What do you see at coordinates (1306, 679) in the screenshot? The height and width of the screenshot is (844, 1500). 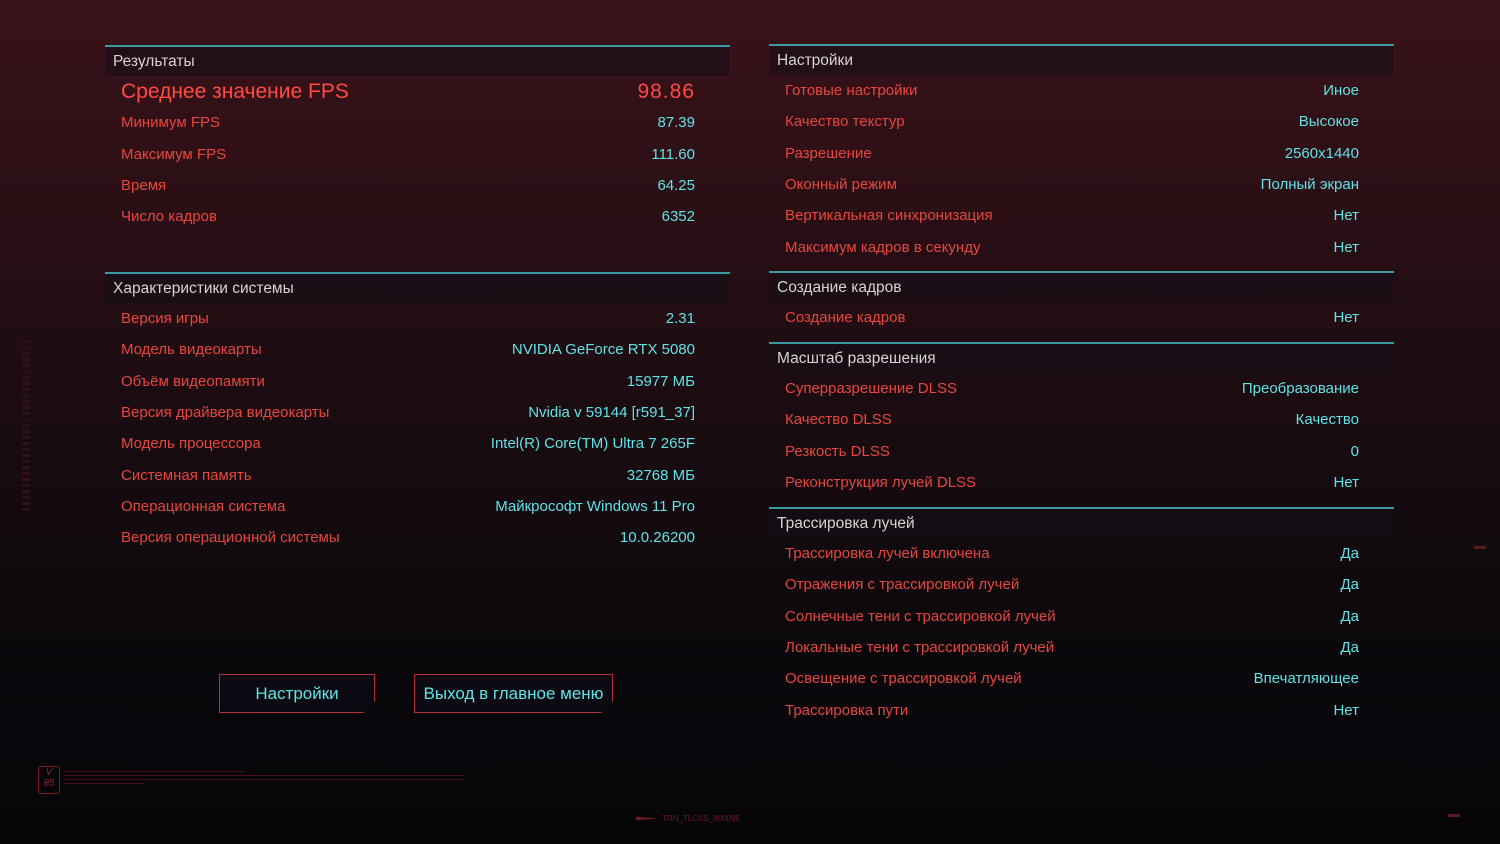 I see `row-value: Впечатляющее` at bounding box center [1306, 679].